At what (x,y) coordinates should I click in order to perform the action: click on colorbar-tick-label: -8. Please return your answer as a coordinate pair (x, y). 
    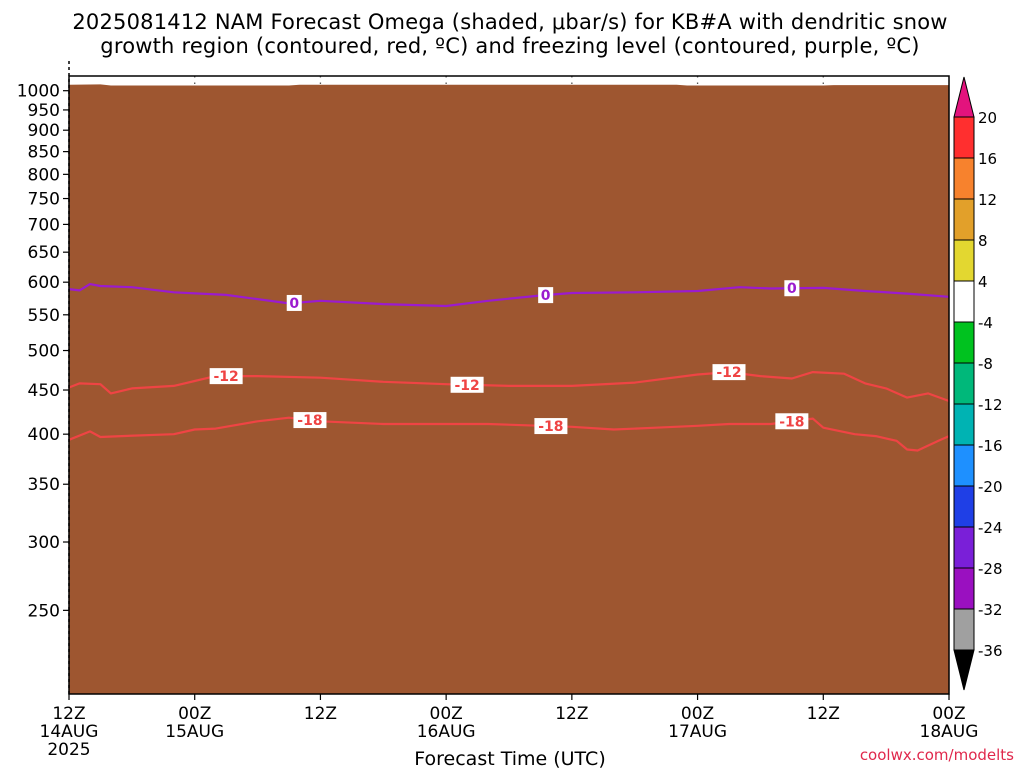
    Looking at the image, I should click on (985, 364).